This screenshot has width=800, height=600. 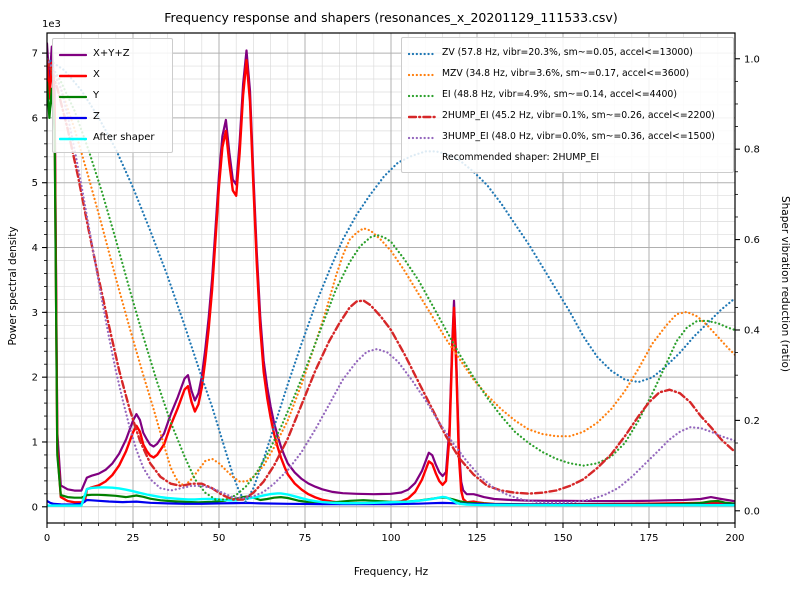 I want to click on y-tick-label-right: 0.4, so click(x=752, y=330).